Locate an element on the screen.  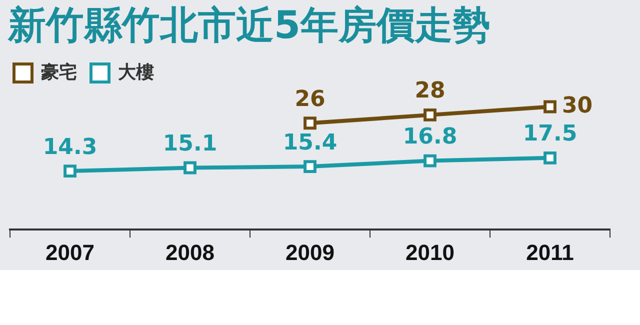
x-tick-label: 2007 is located at coordinates (70, 252).